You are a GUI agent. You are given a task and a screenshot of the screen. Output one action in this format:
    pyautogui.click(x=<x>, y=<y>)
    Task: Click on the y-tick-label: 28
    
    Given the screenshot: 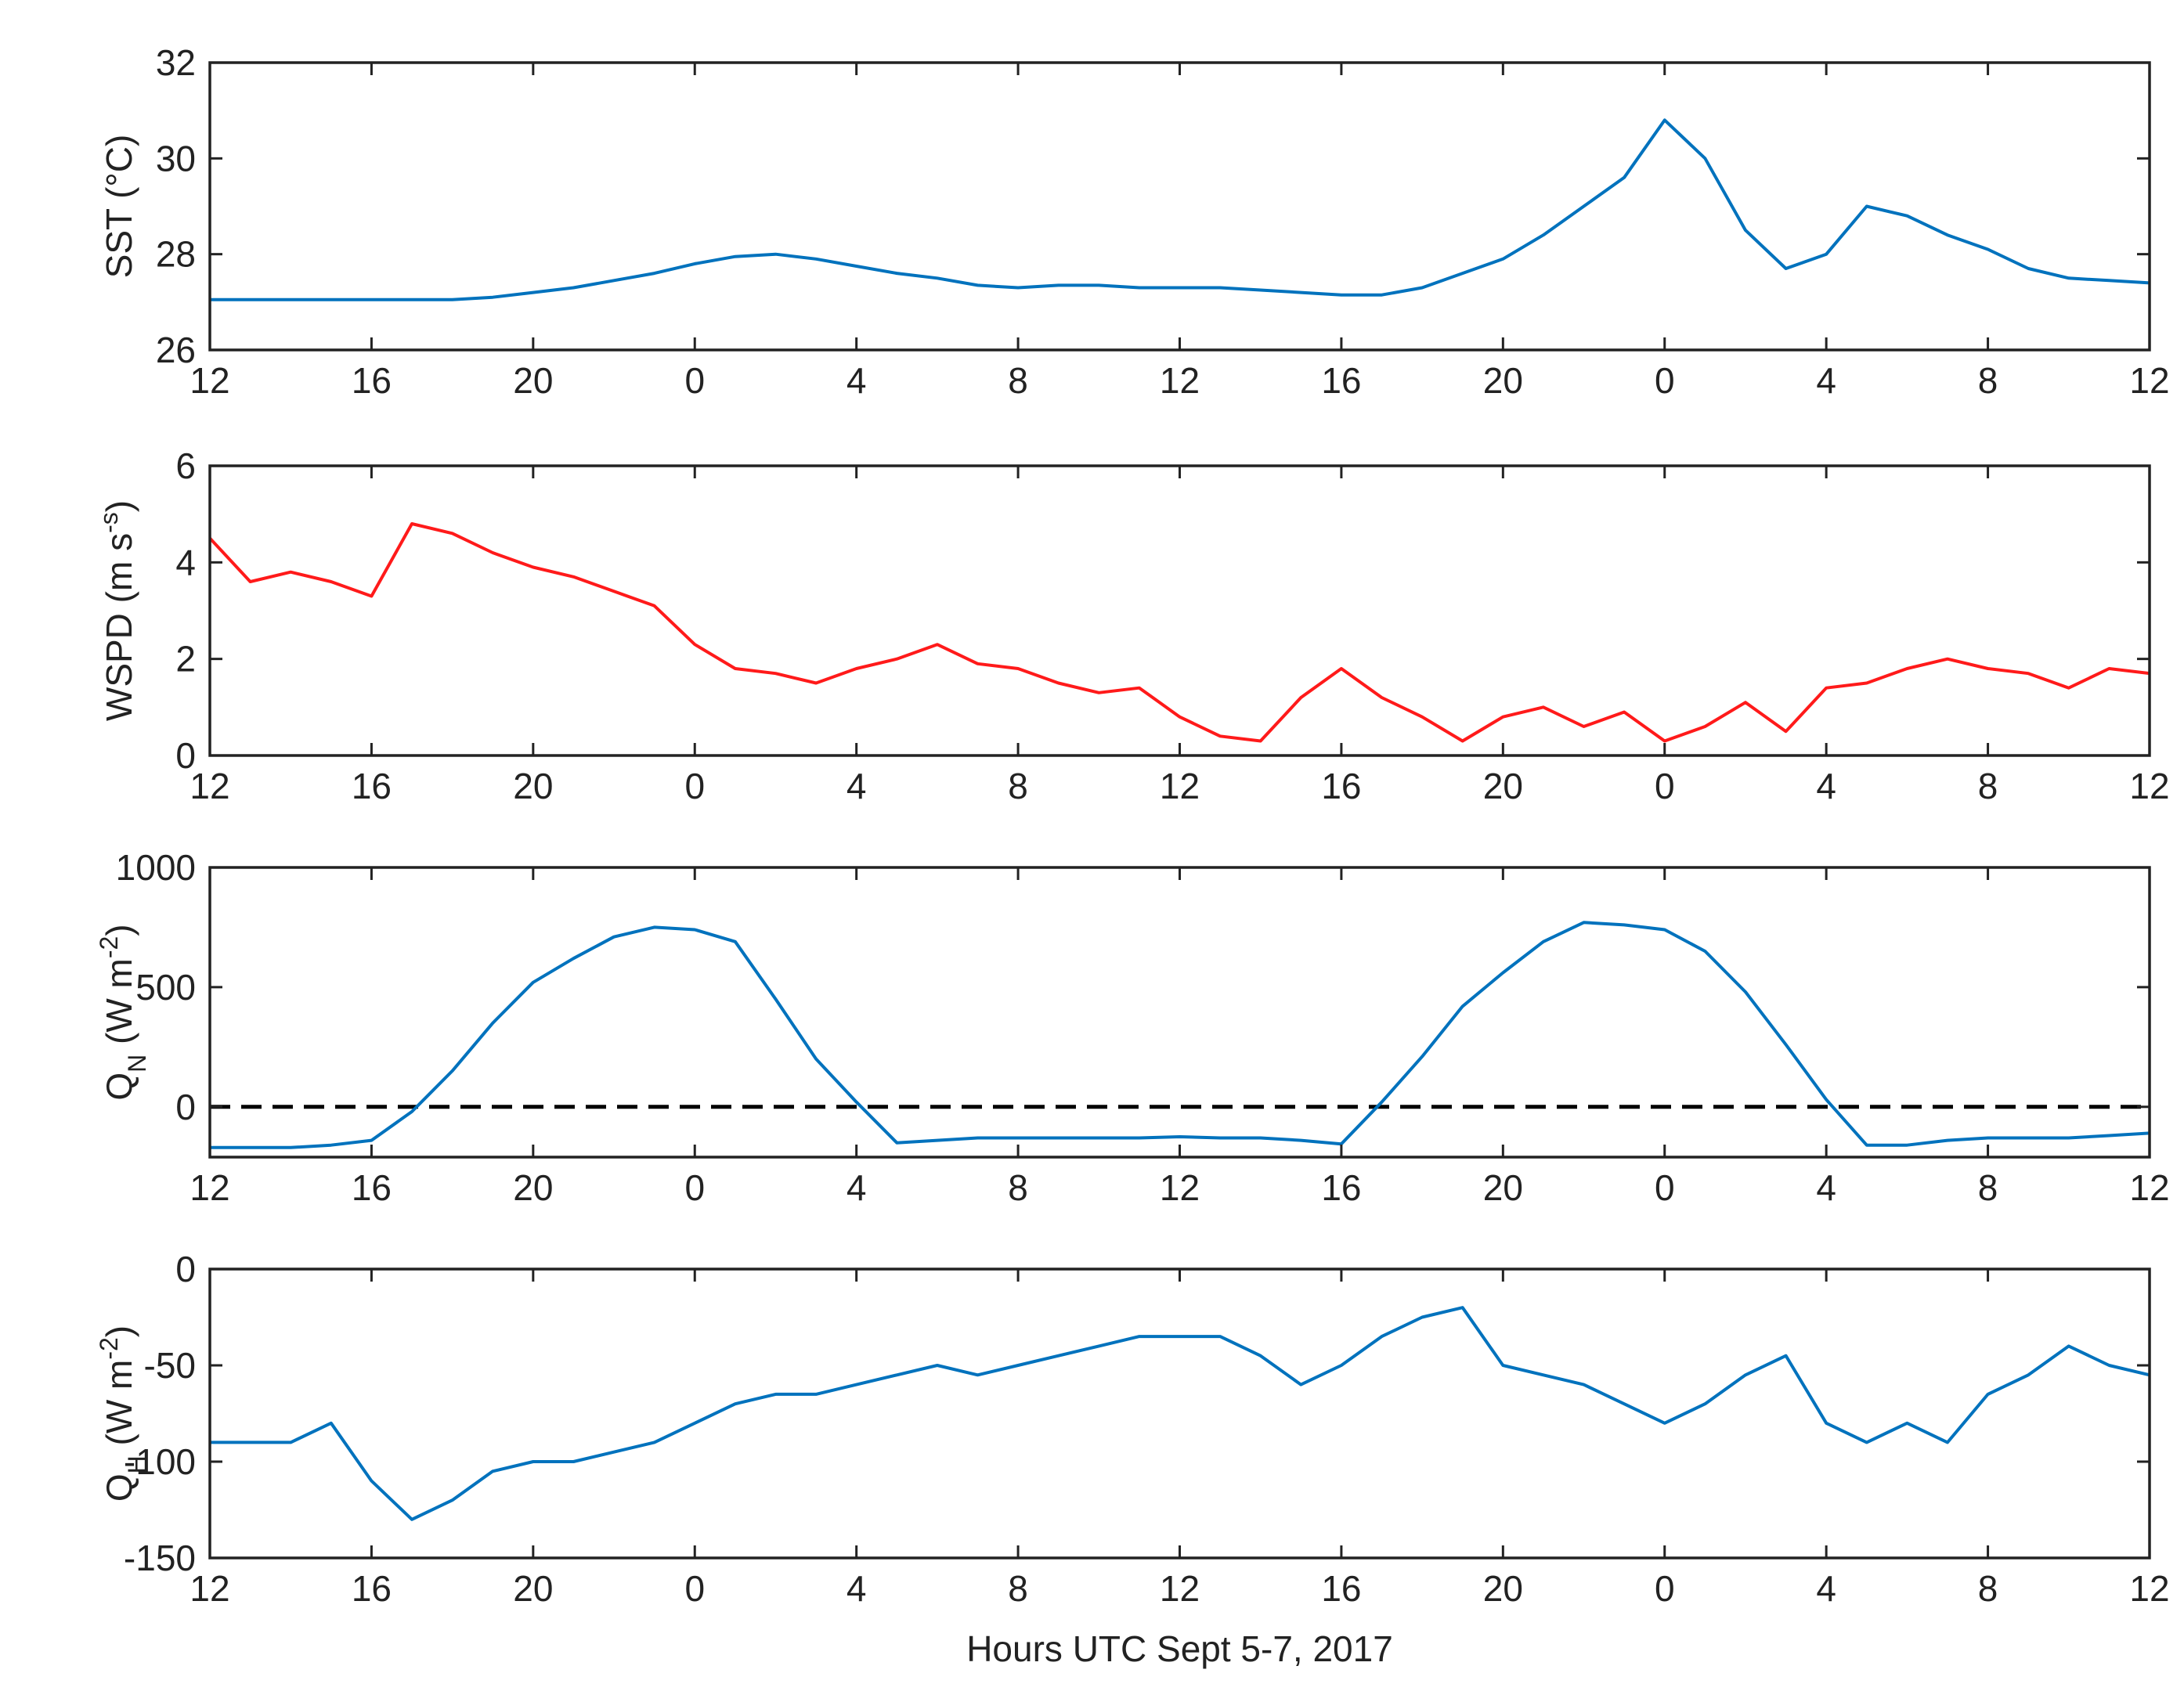 What is the action you would take?
    pyautogui.click(x=176, y=254)
    